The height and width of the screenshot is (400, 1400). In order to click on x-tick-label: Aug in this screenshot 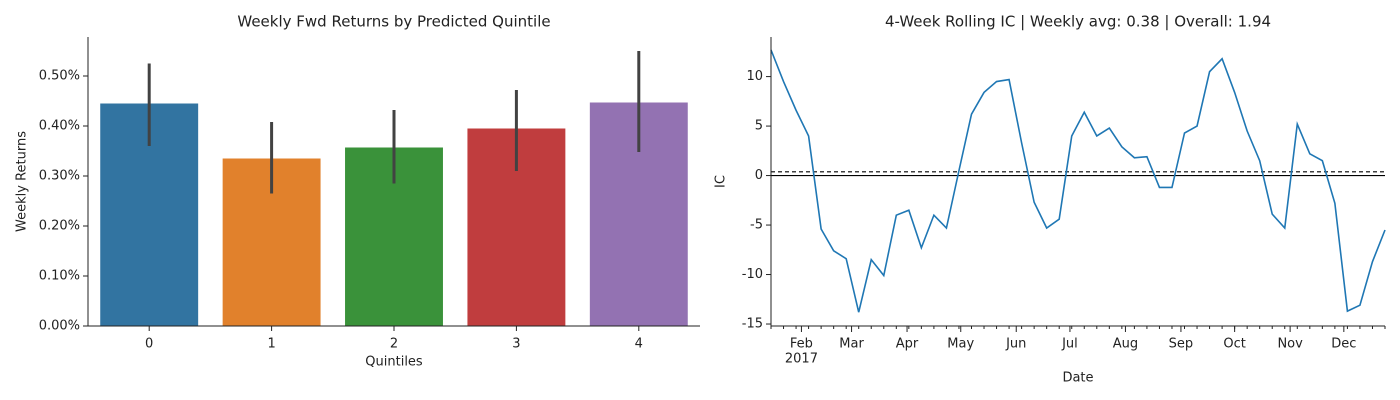, I will do `click(1125, 344)`.